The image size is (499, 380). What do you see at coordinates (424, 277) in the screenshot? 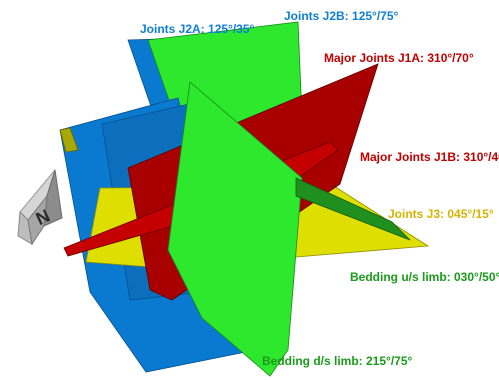
I see `label-bedding-us-limb: Bedding u/s limb: 030°/50°` at bounding box center [424, 277].